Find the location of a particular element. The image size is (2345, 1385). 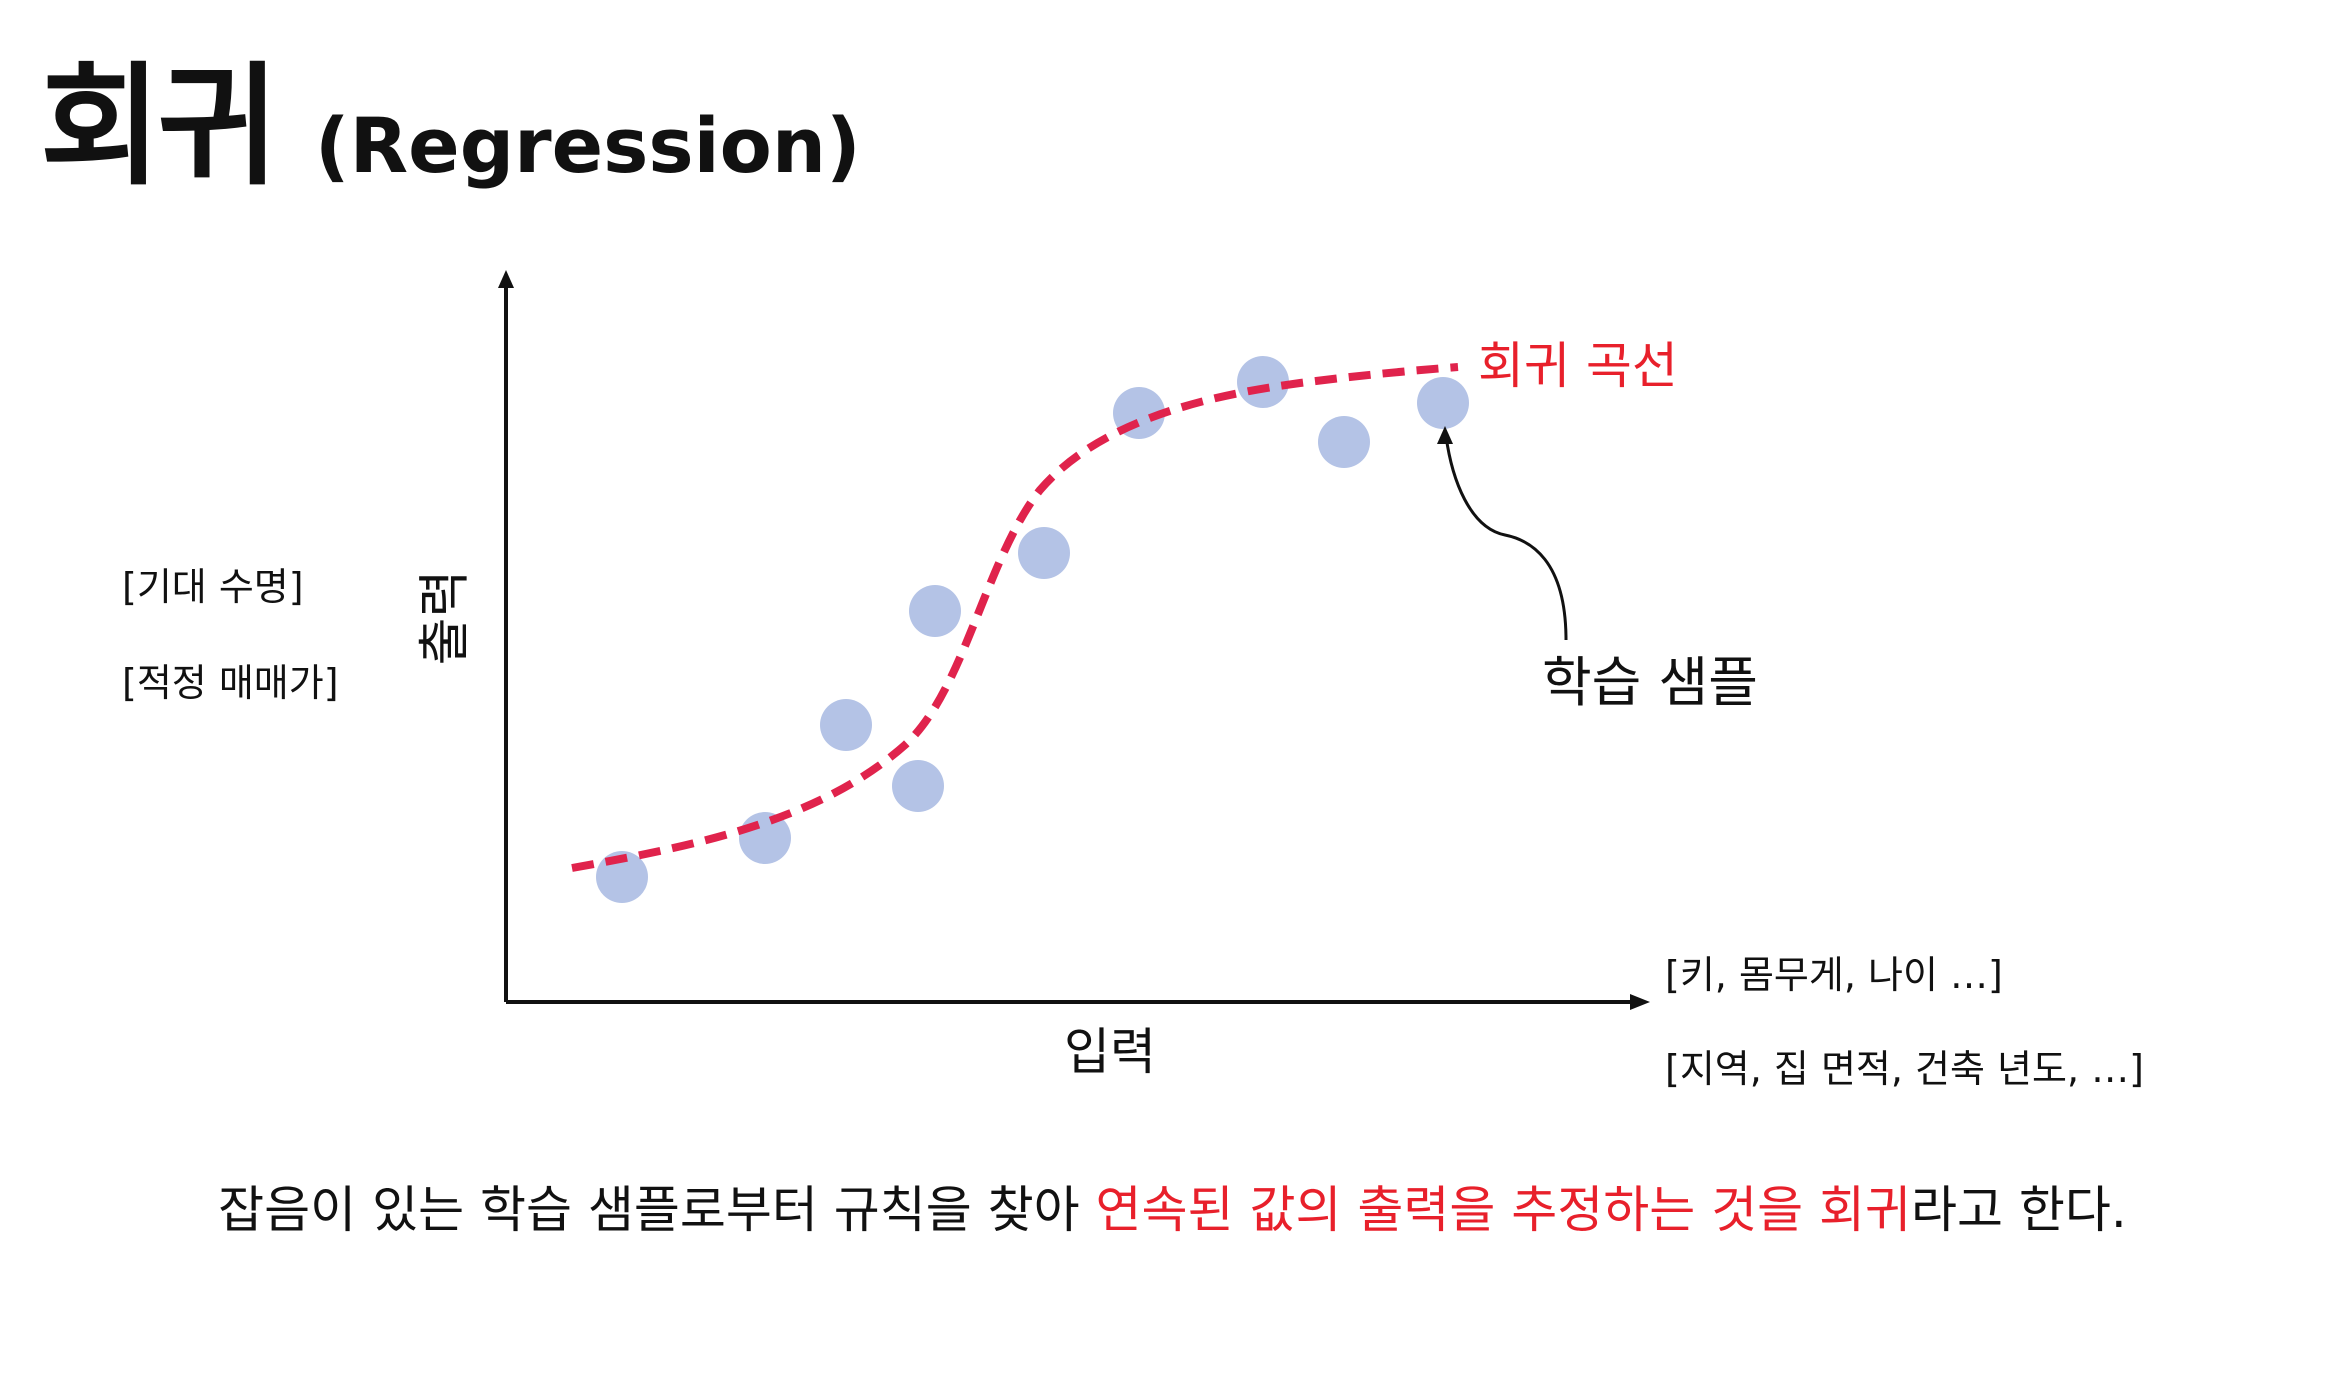

y-example-life-expectancy: [기대 수명] is located at coordinates (213, 587).